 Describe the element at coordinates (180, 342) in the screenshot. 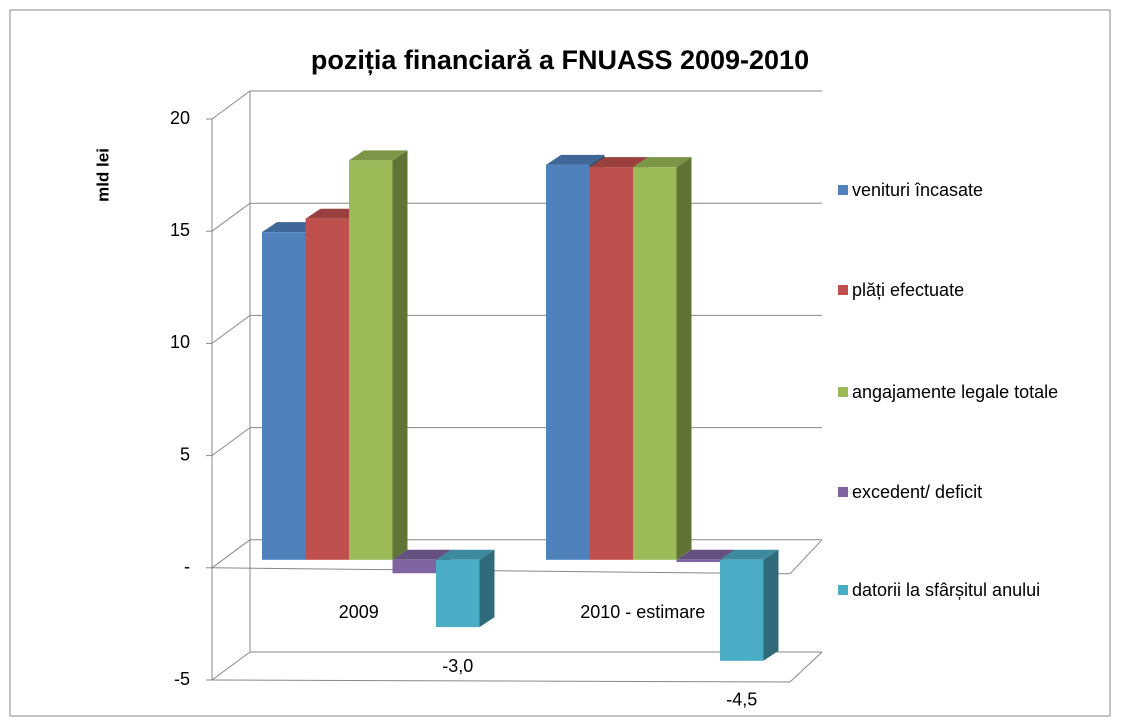

I see `y-tick-label: 10` at that location.